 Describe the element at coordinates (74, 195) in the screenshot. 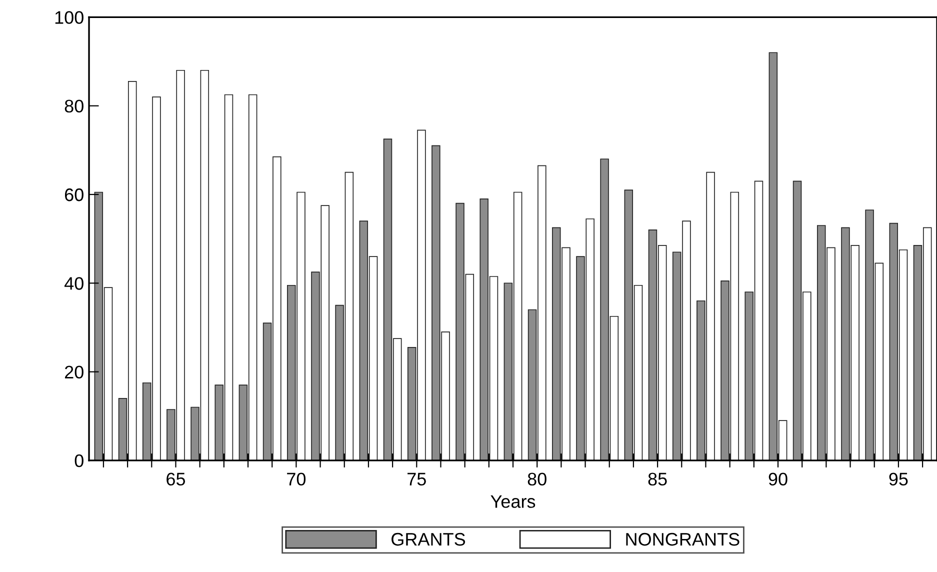

I see `y-tick-label: 60` at that location.